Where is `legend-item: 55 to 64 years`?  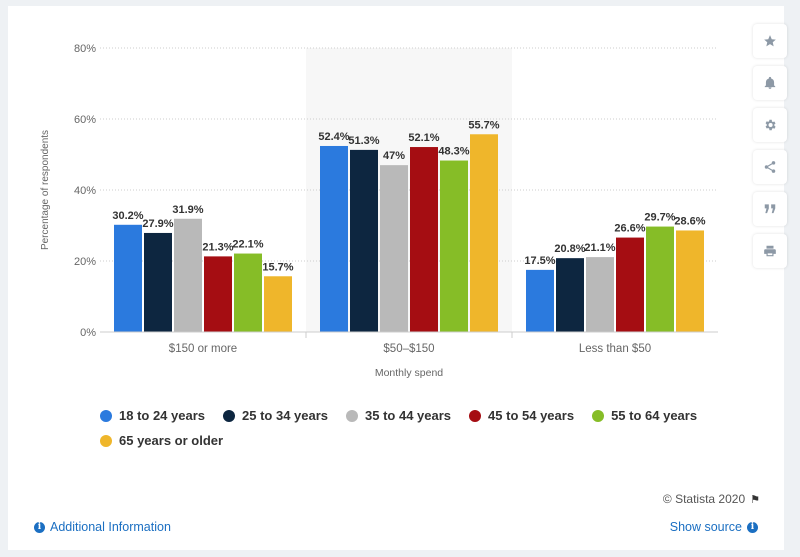
legend-item: 55 to 64 years is located at coordinates (644, 415).